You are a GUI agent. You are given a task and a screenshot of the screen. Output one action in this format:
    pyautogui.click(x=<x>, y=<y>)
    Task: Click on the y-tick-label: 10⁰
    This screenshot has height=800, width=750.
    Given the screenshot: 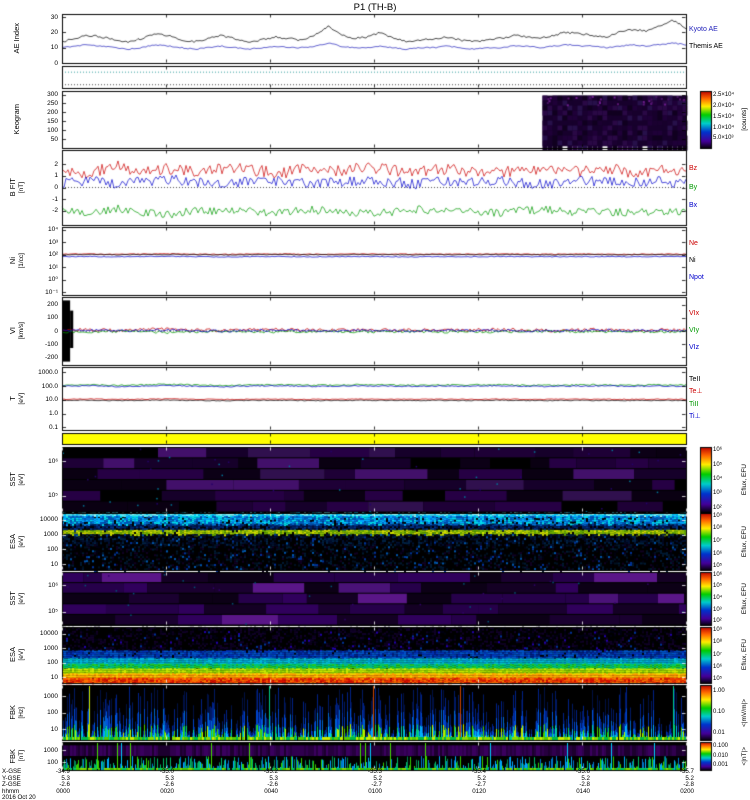 What is the action you would take?
    pyautogui.click(x=53, y=280)
    